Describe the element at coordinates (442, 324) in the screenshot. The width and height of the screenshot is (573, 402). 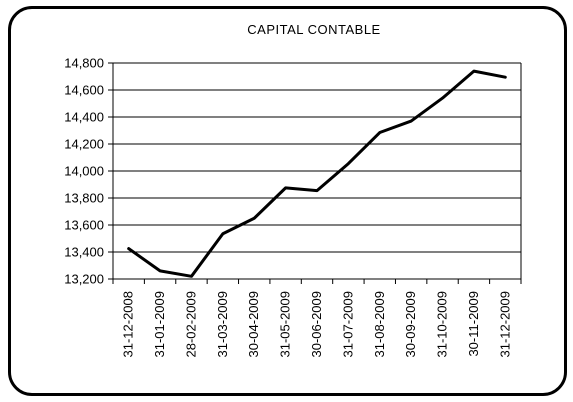
I see `x-tick-label: 31-10-2009` at that location.